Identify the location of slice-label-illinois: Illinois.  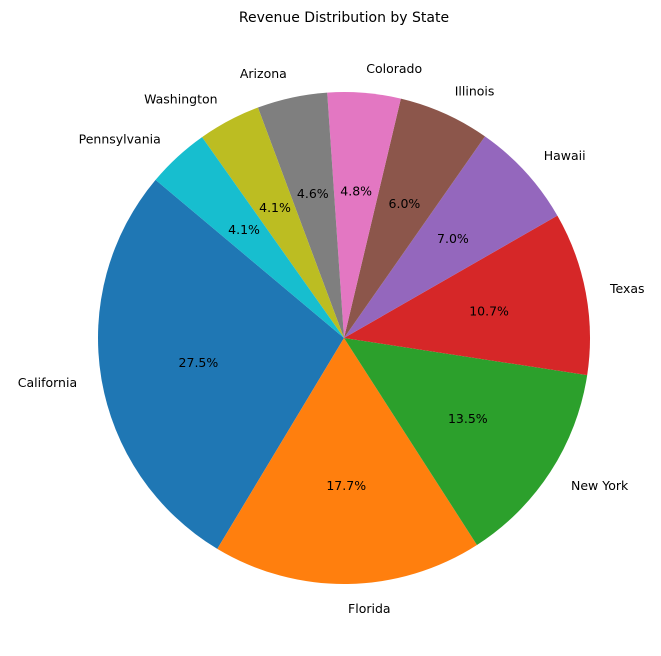
(475, 91).